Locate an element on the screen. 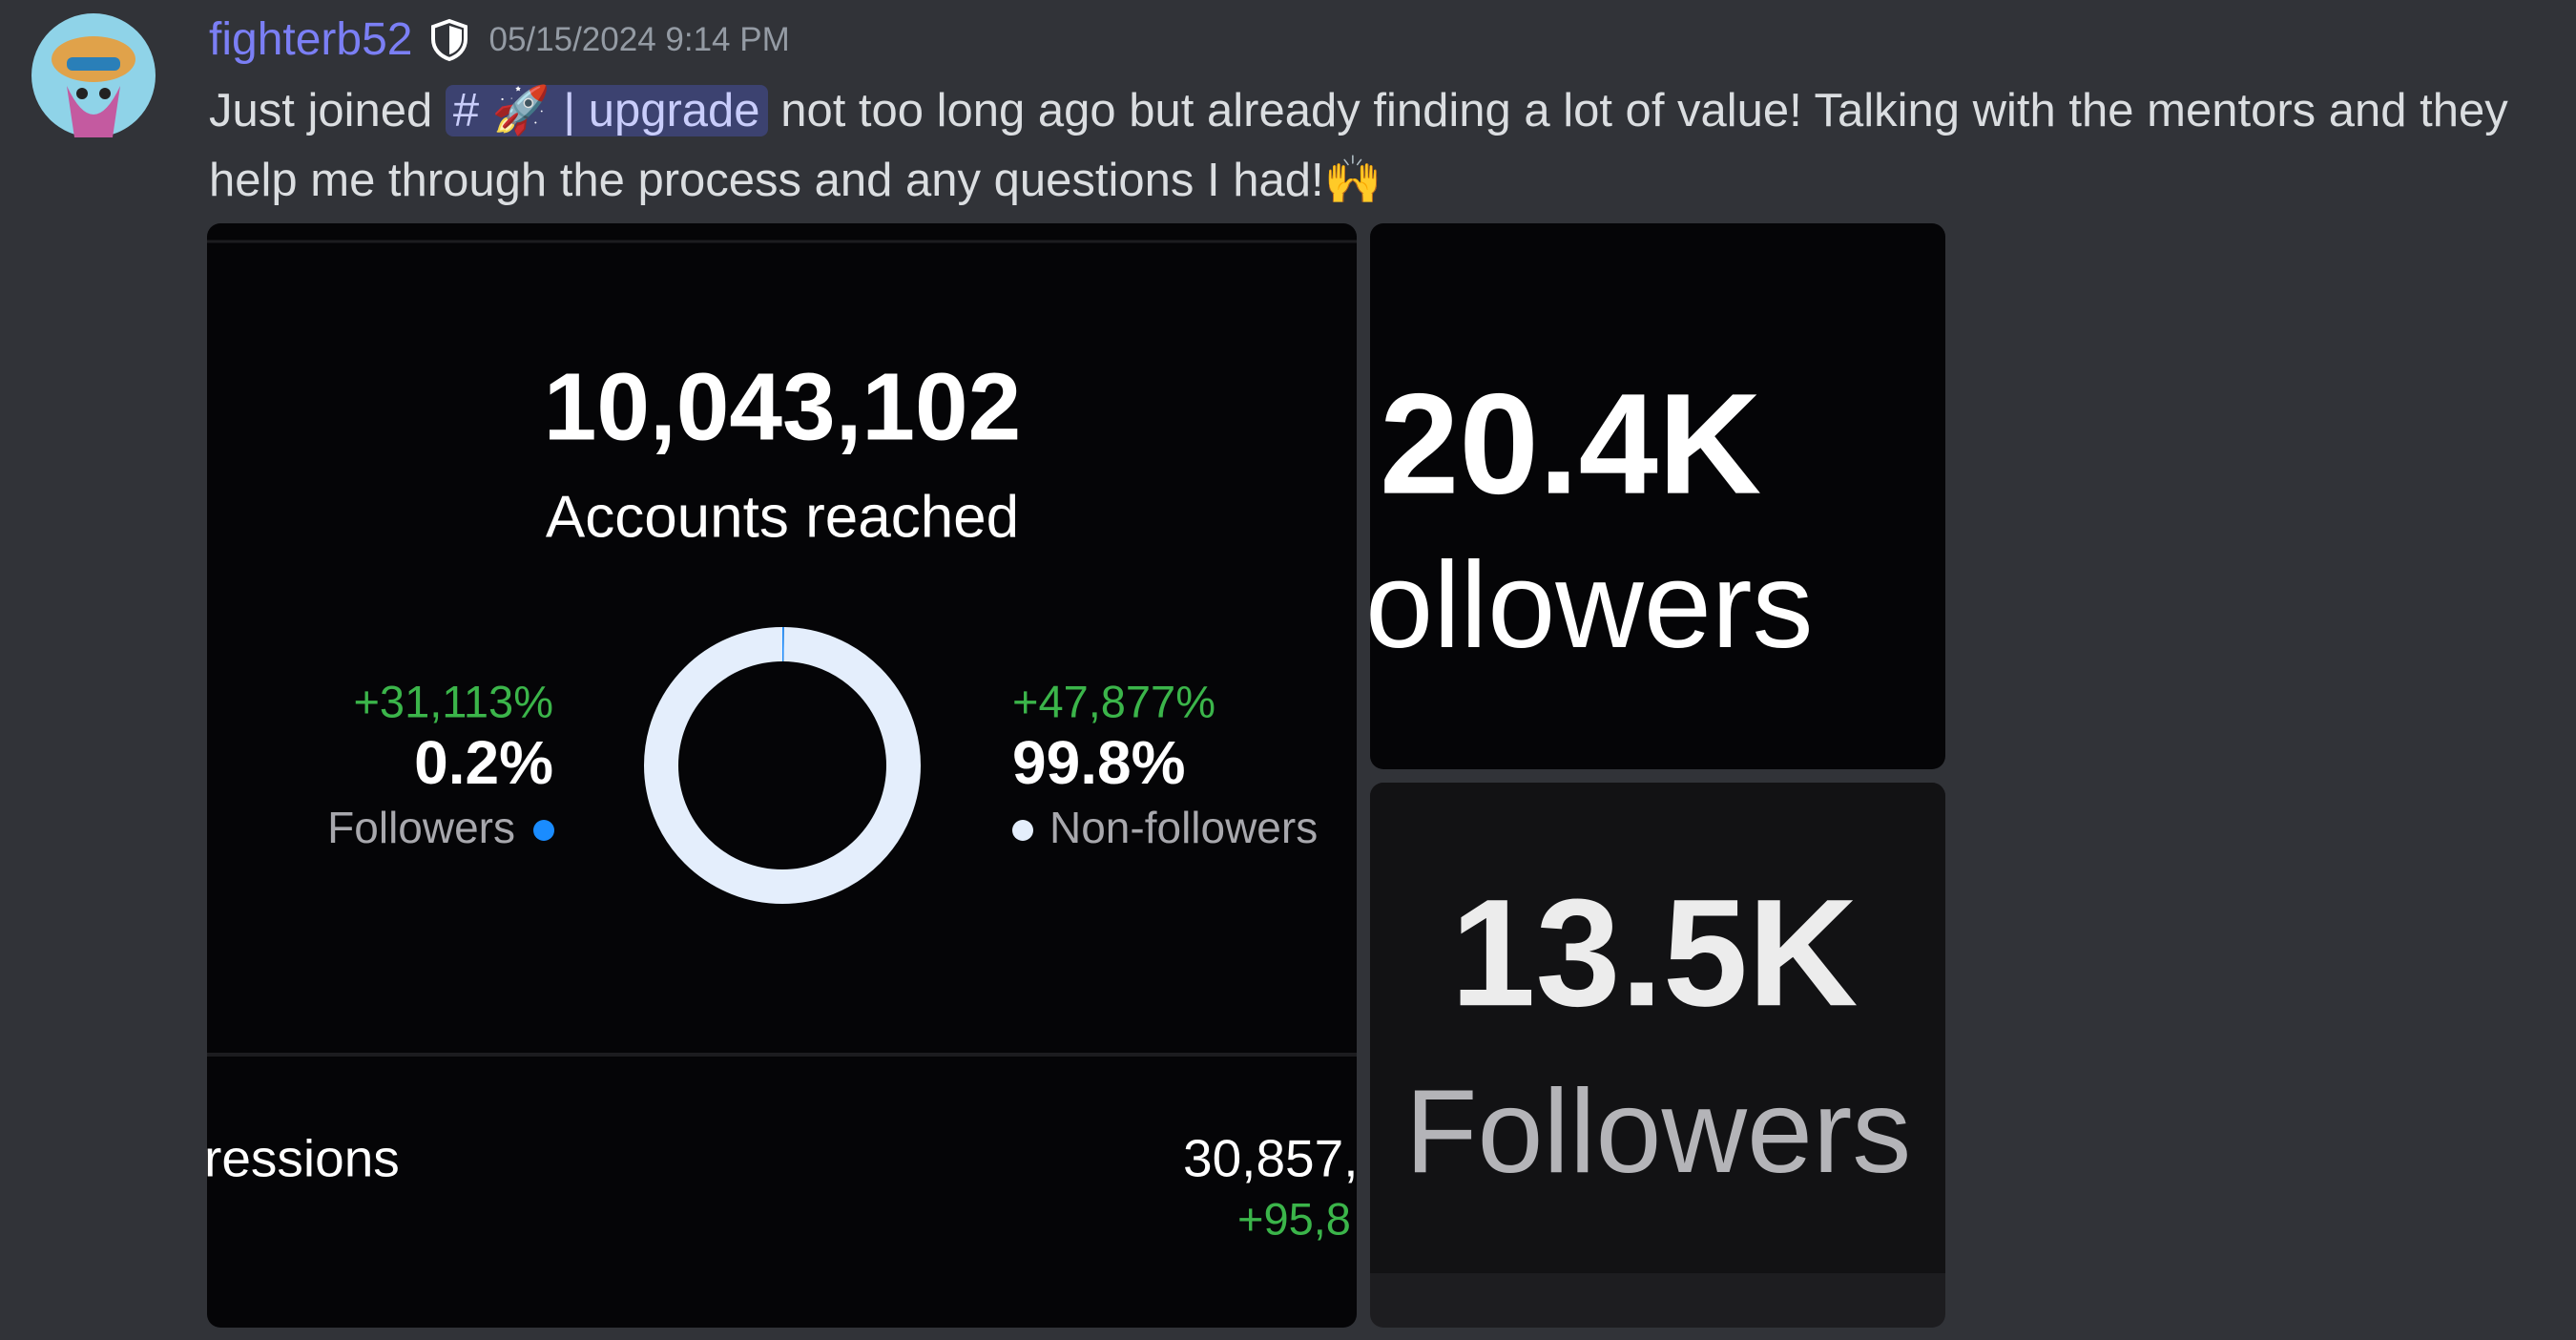  followers-value: 20.4K is located at coordinates (1570, 444).